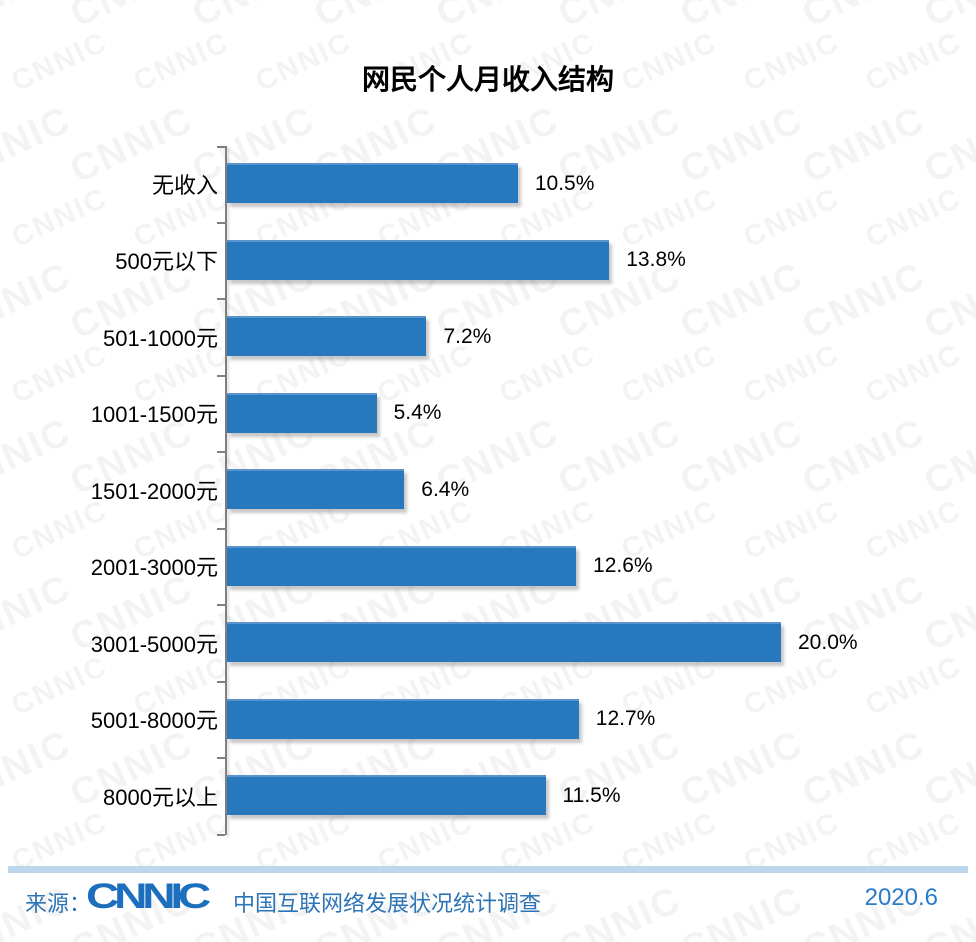 This screenshot has width=976, height=942. What do you see at coordinates (58, 903) in the screenshot?
I see `source-prefix-label: 来源：` at bounding box center [58, 903].